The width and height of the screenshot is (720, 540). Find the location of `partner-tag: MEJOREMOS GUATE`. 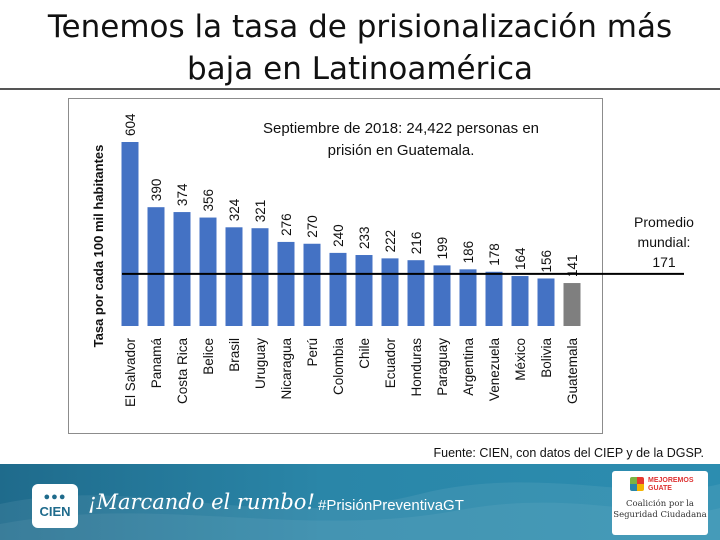

partner-tag: MEJOREMOS GUATE is located at coordinates (671, 485).